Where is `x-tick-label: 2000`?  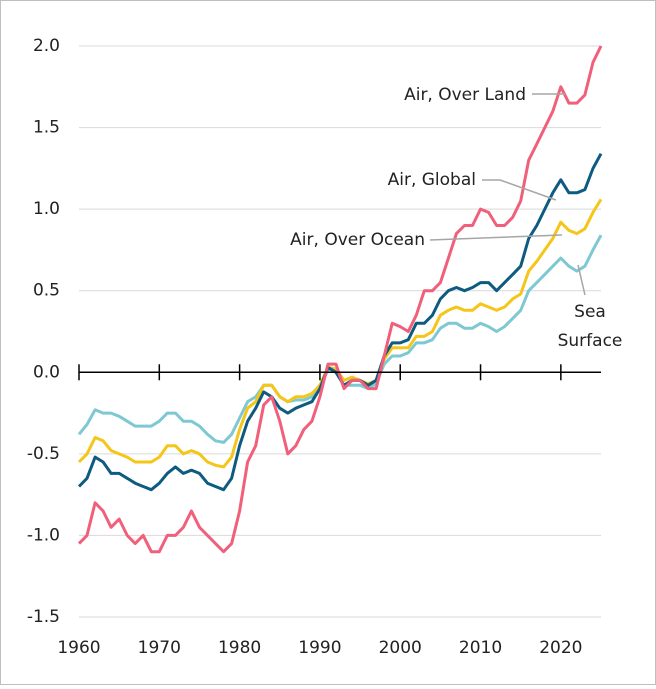 x-tick-label: 2000 is located at coordinates (400, 648).